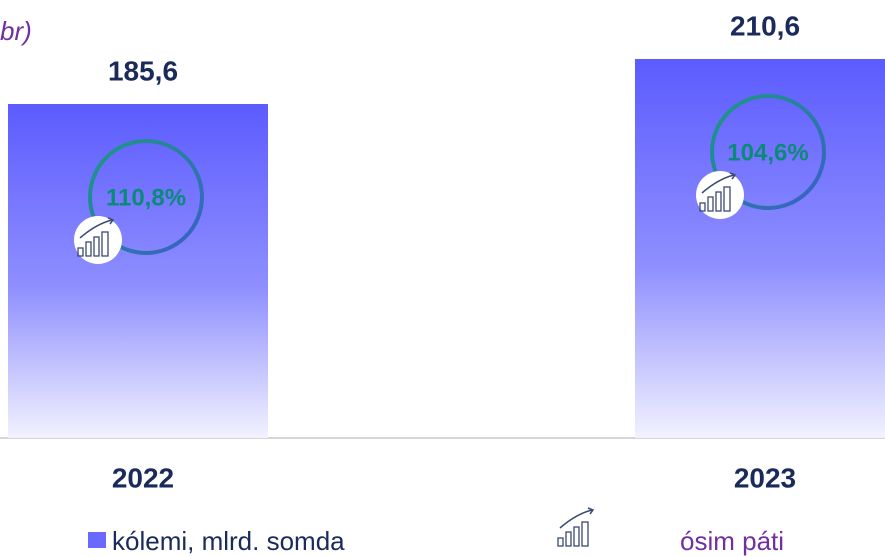 The width and height of the screenshot is (885, 556). Describe the element at coordinates (765, 25) in the screenshot. I see `value-label: 210,6` at that location.